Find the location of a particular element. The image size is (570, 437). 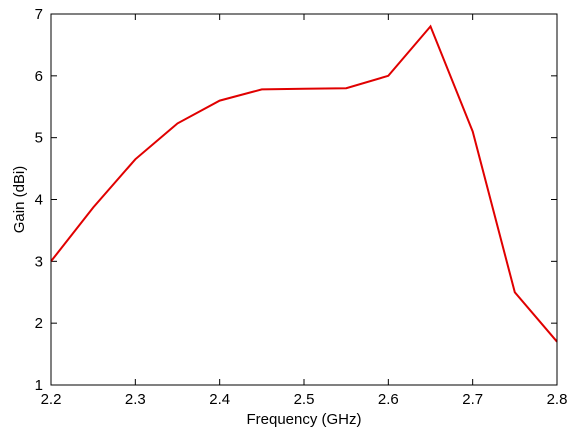

x-axis-label: Frequency (GHz) is located at coordinates (303, 419).